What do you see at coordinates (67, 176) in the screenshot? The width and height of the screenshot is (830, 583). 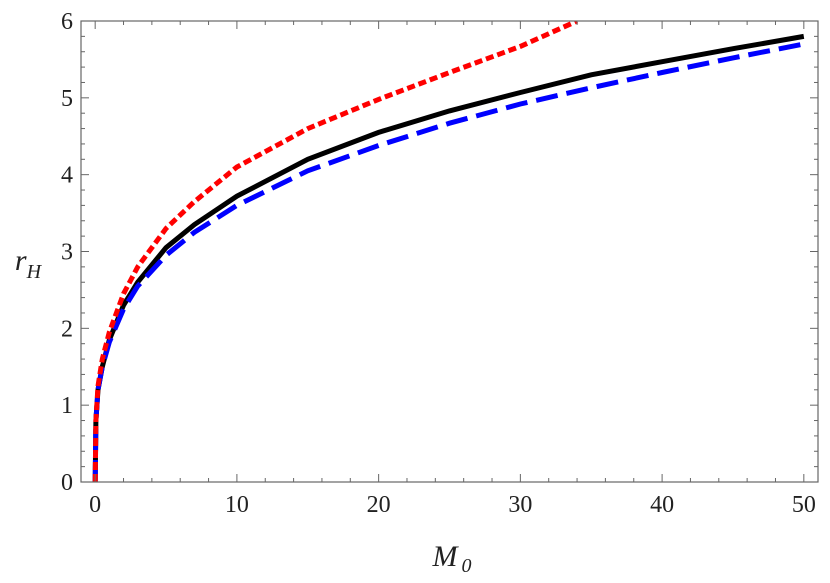 I see `y-tick-label: 4` at bounding box center [67, 176].